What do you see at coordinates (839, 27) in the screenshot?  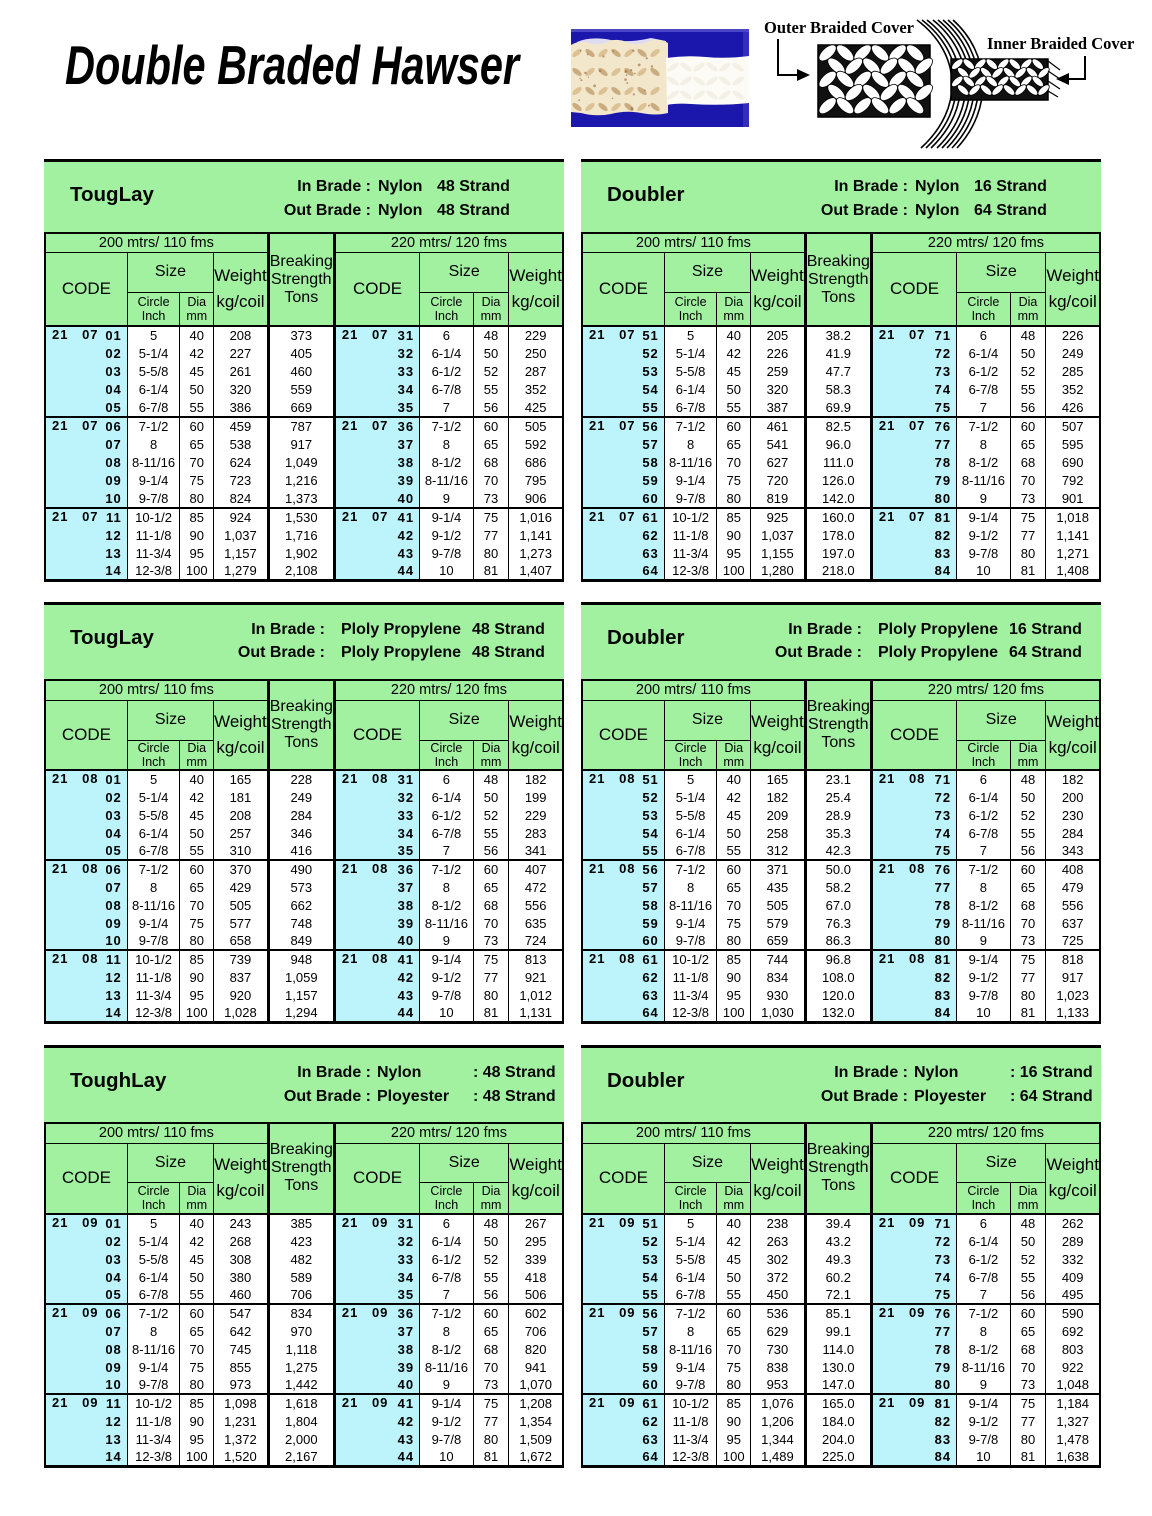 I see `svg-text: Outer Braided Cover` at bounding box center [839, 27].